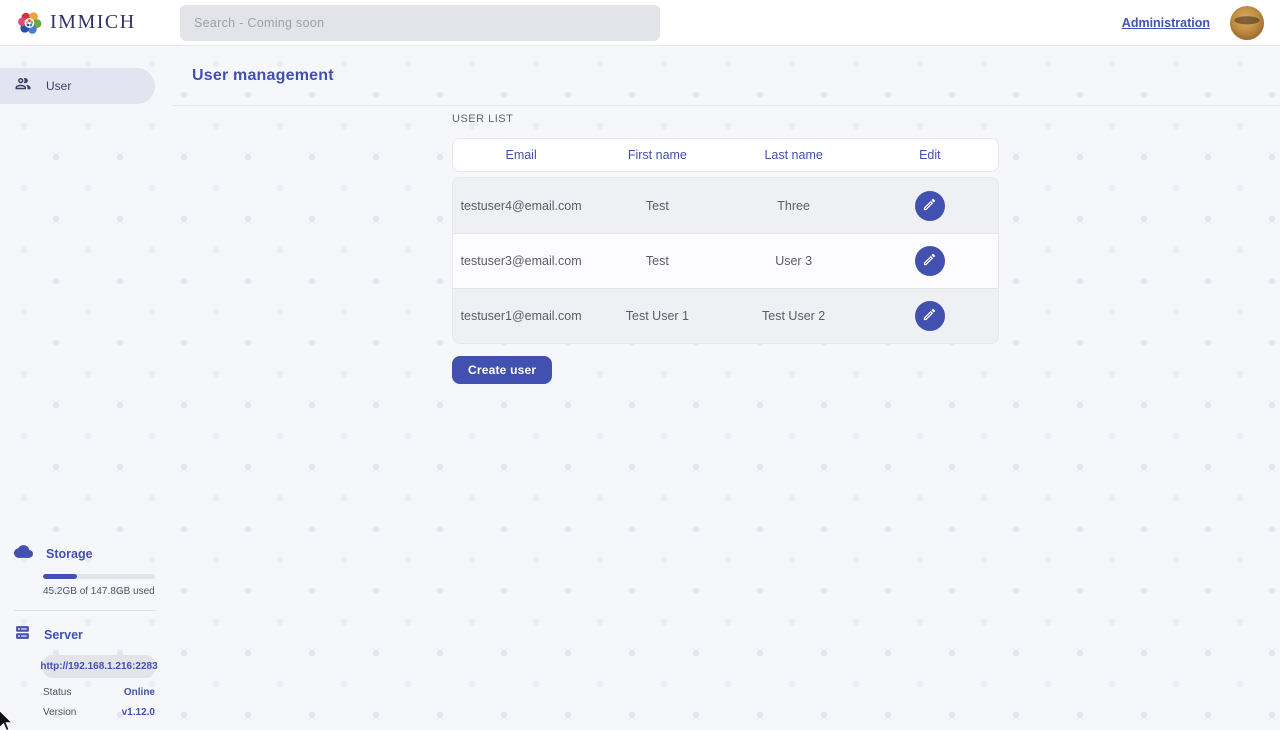  What do you see at coordinates (521, 316) in the screenshot?
I see `cell-email: testuser1@email.com` at bounding box center [521, 316].